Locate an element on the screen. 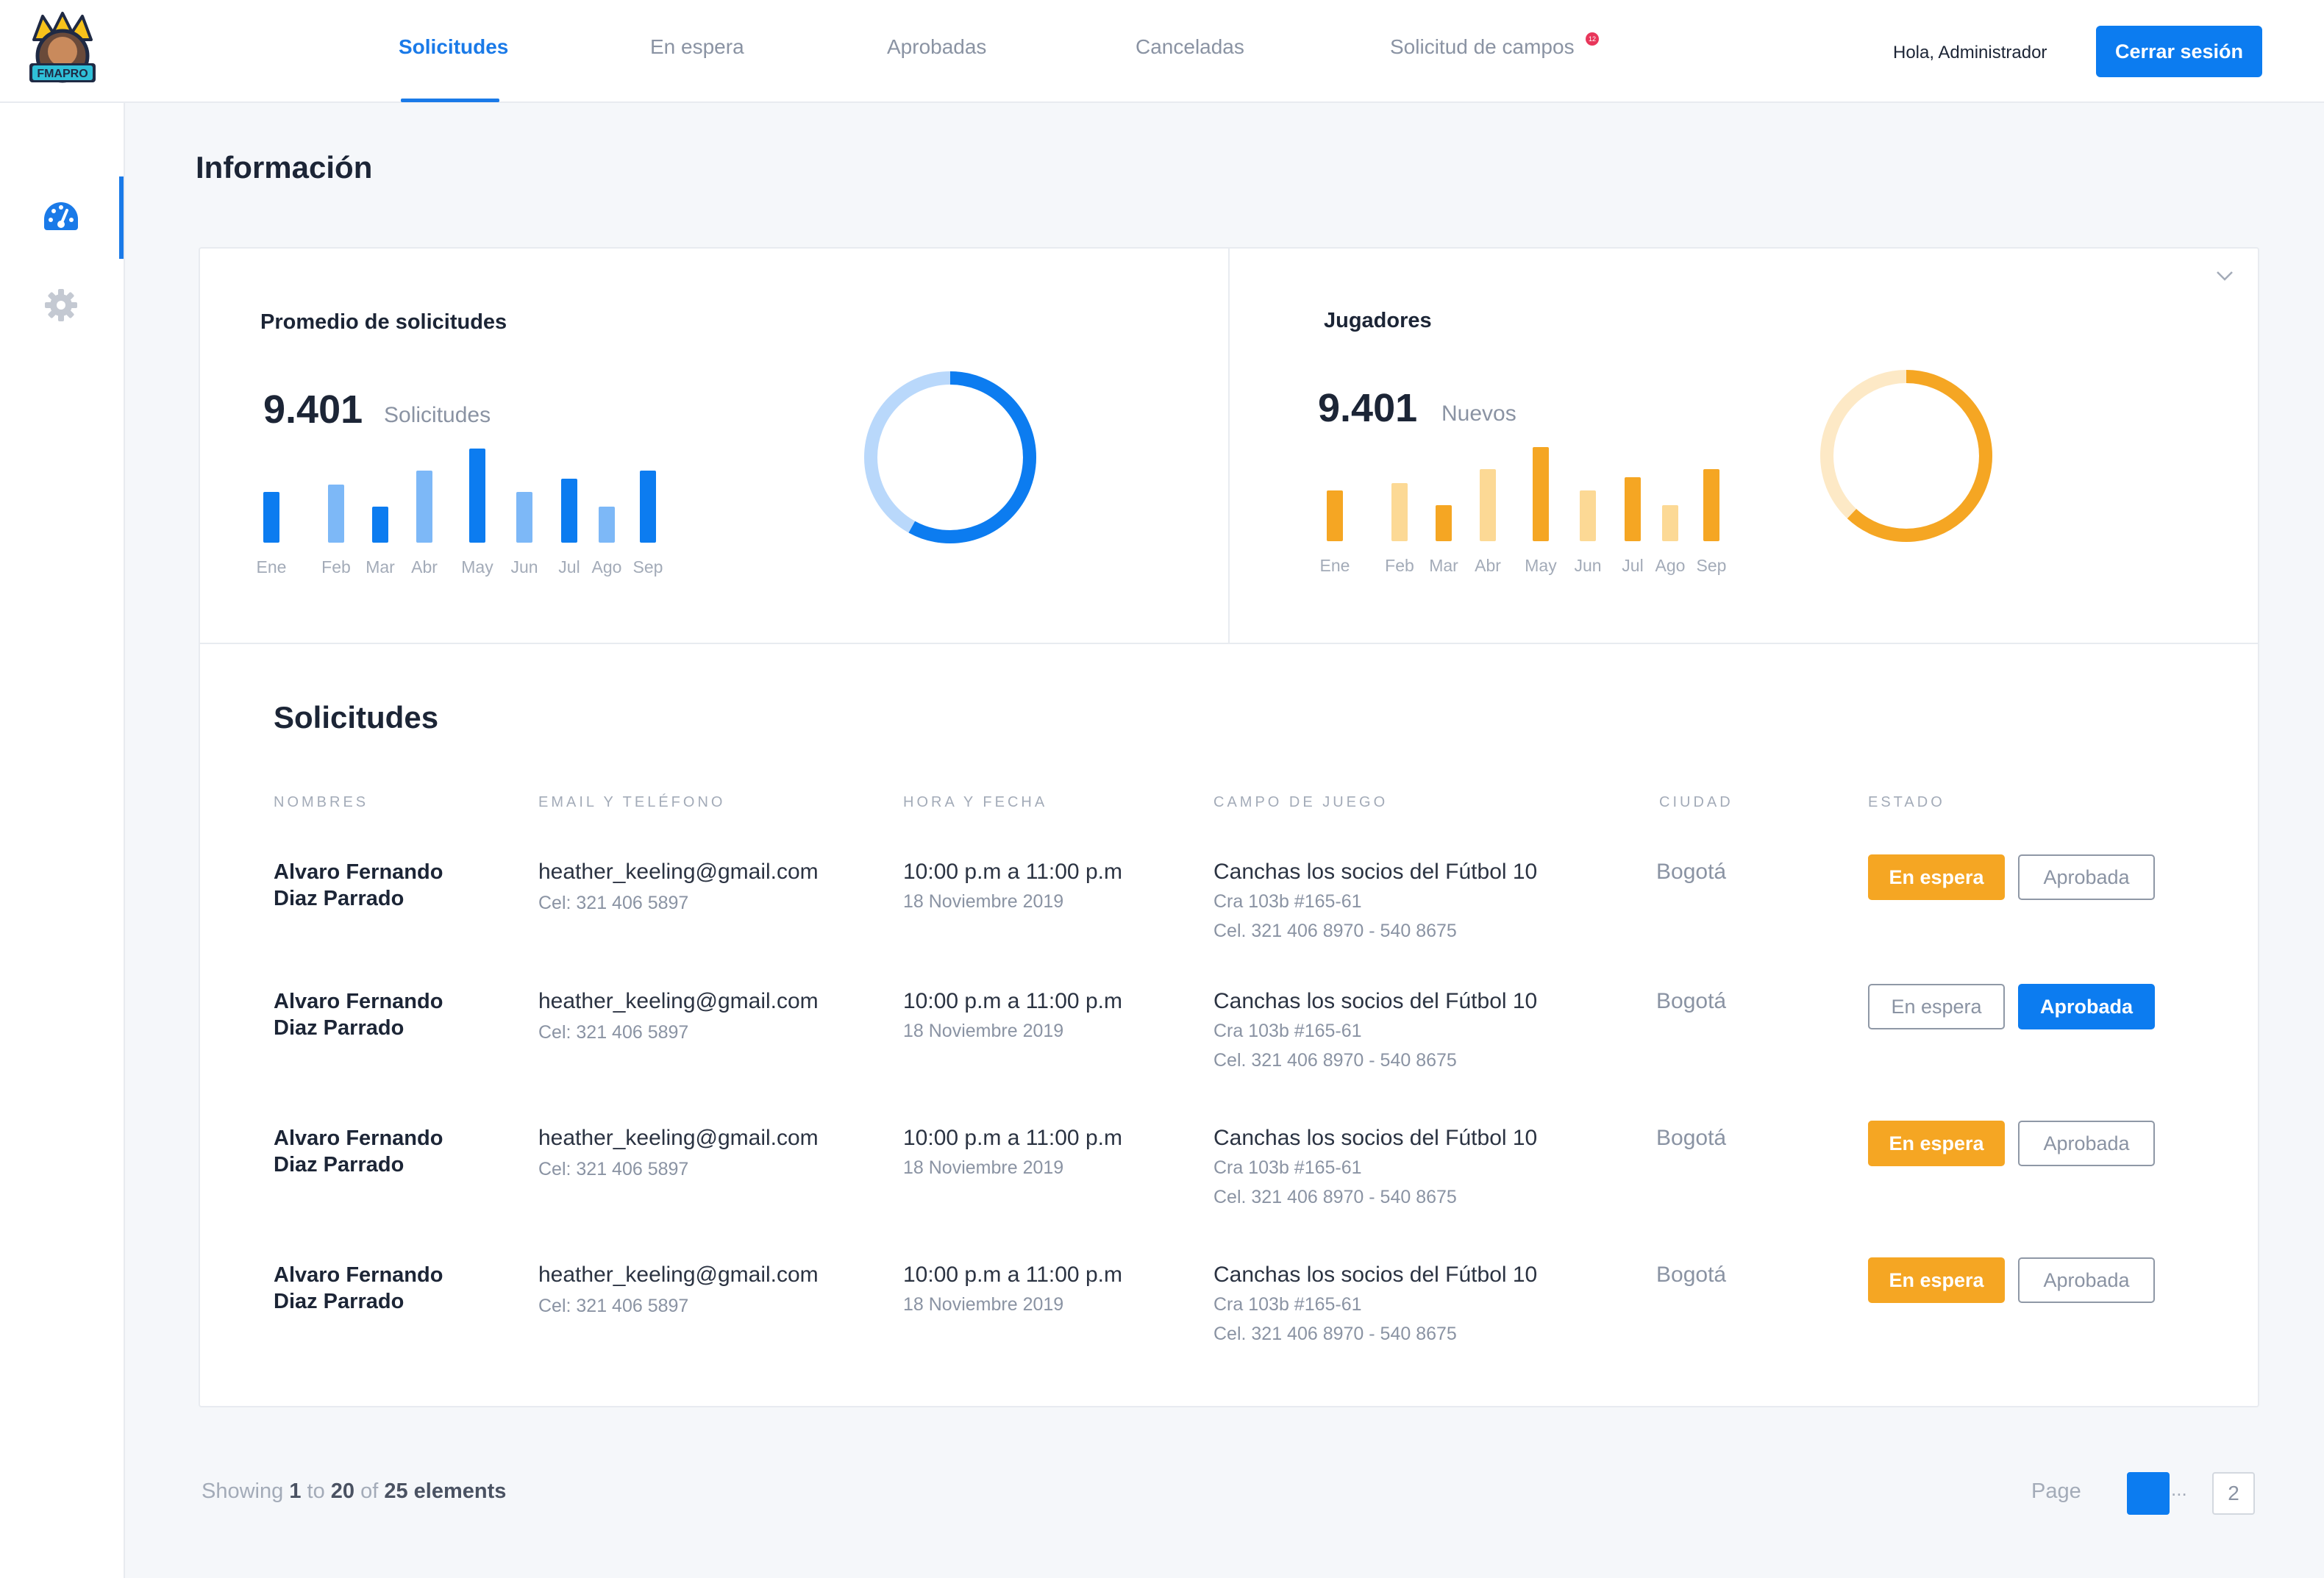 This screenshot has width=2324, height=1578. section-divider is located at coordinates (1229, 643).